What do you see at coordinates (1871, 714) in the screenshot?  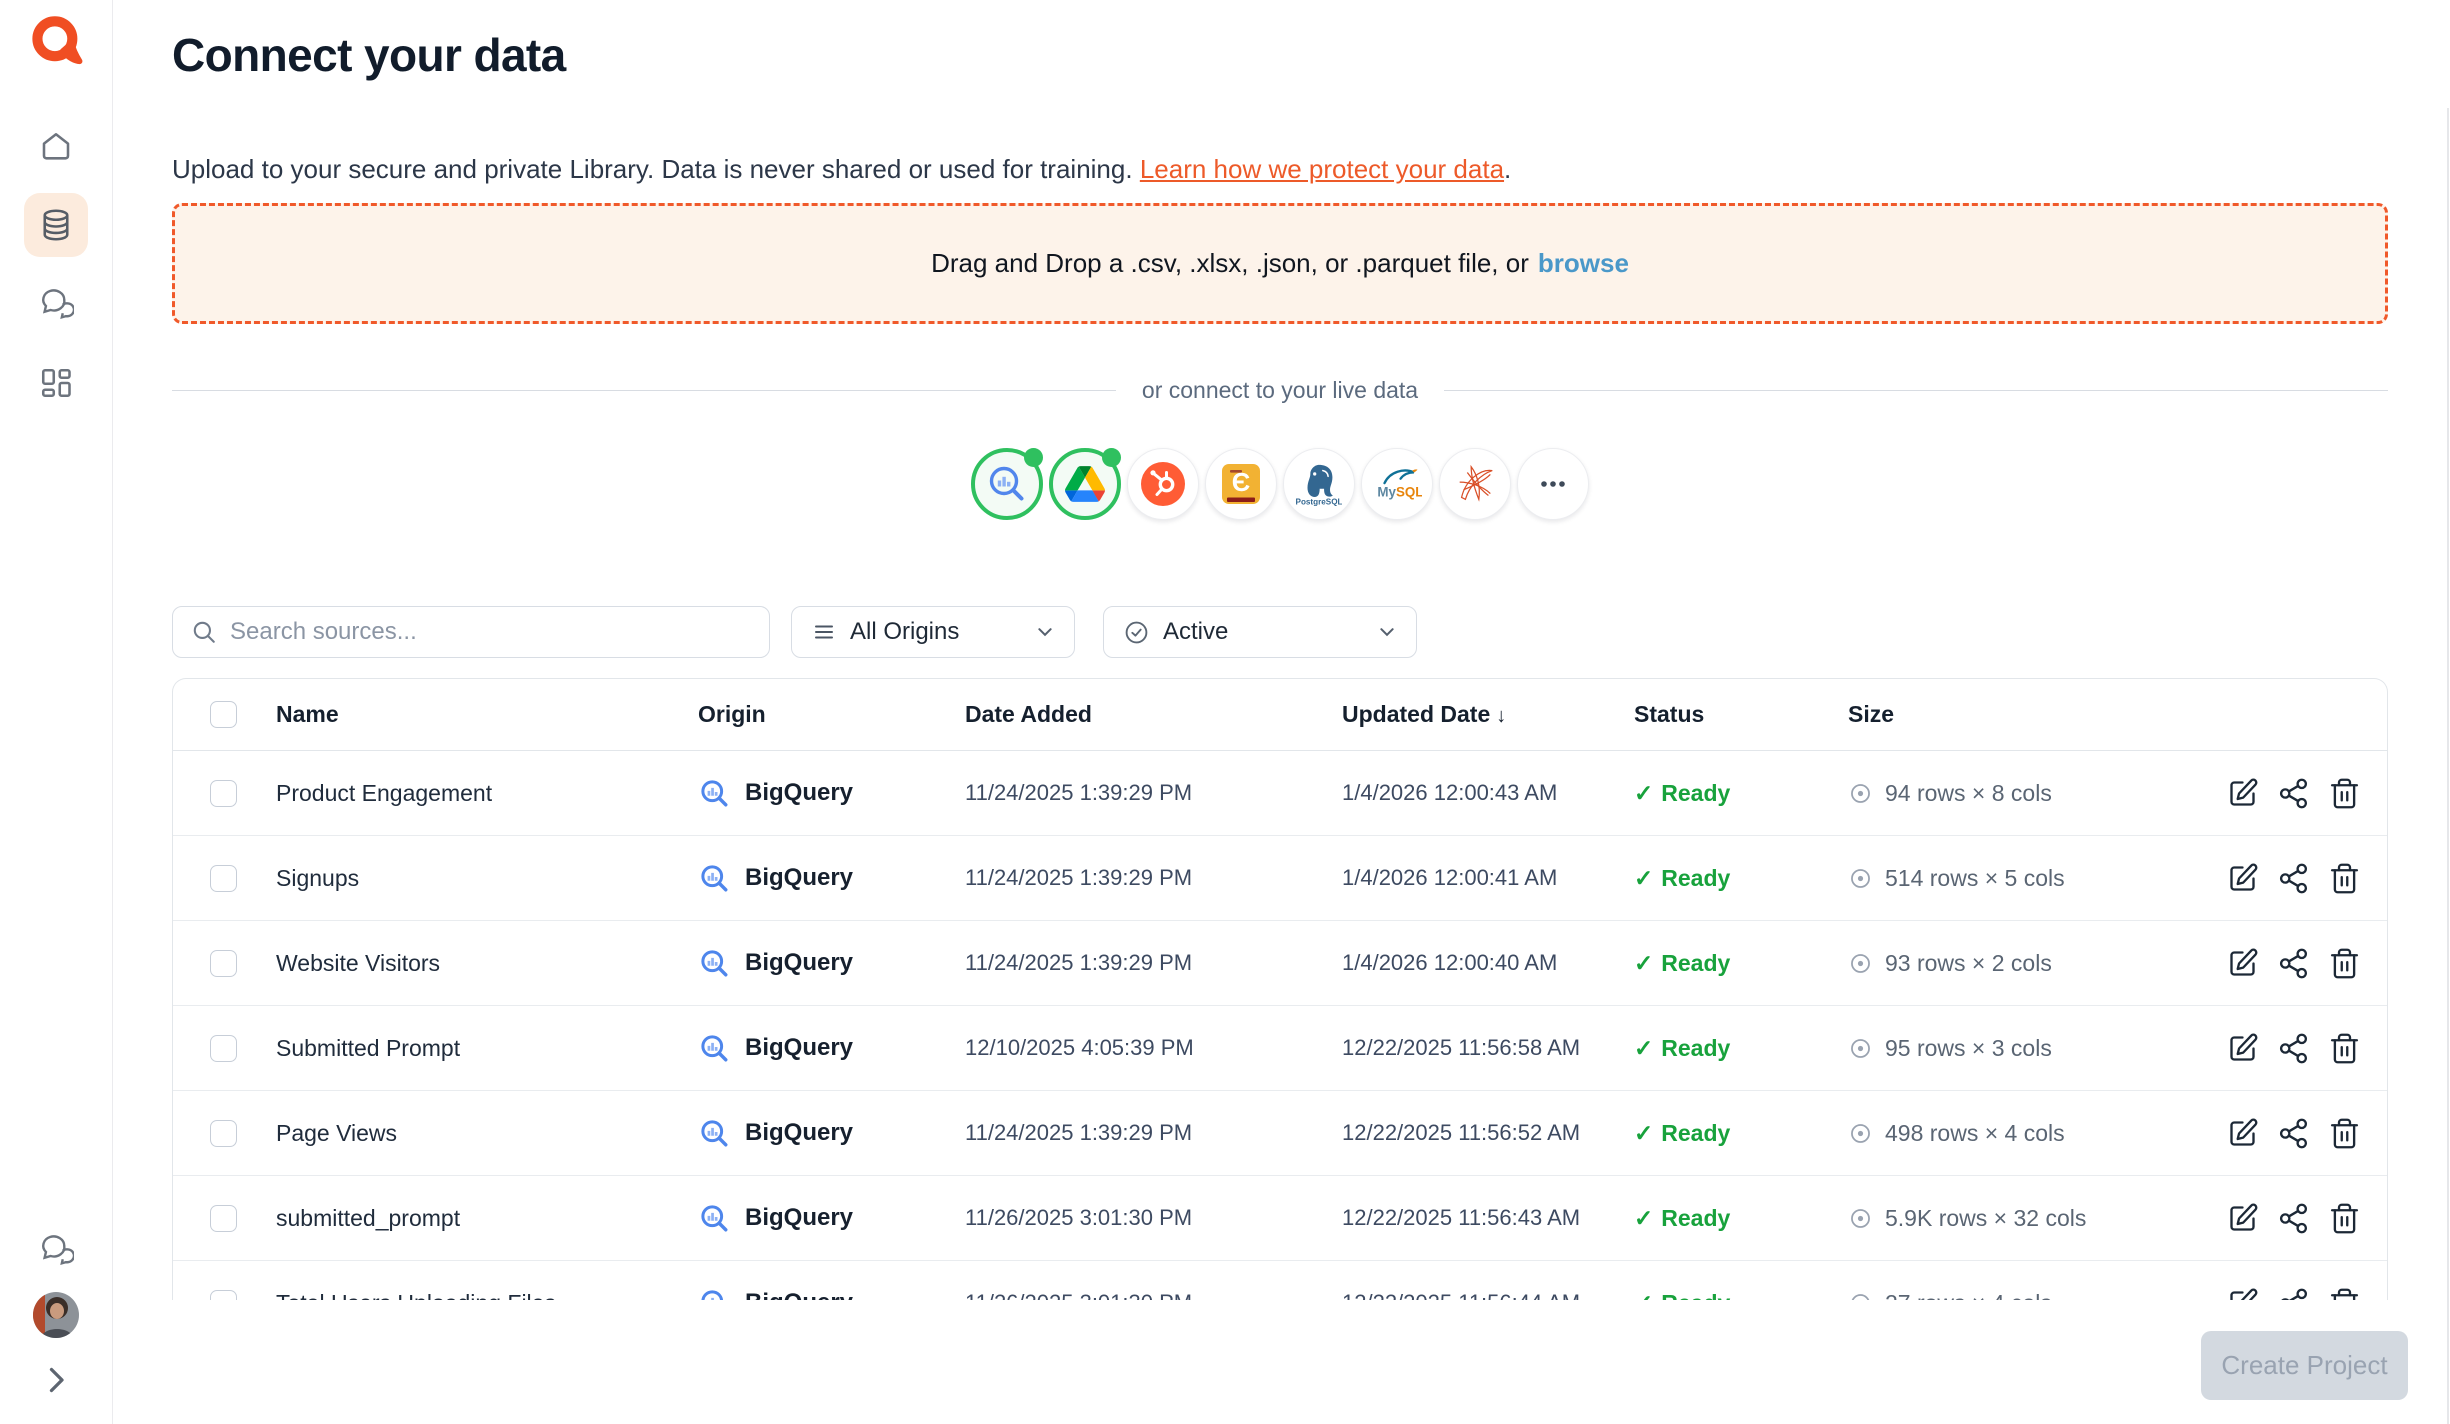 I see `col-header-size: Size` at bounding box center [1871, 714].